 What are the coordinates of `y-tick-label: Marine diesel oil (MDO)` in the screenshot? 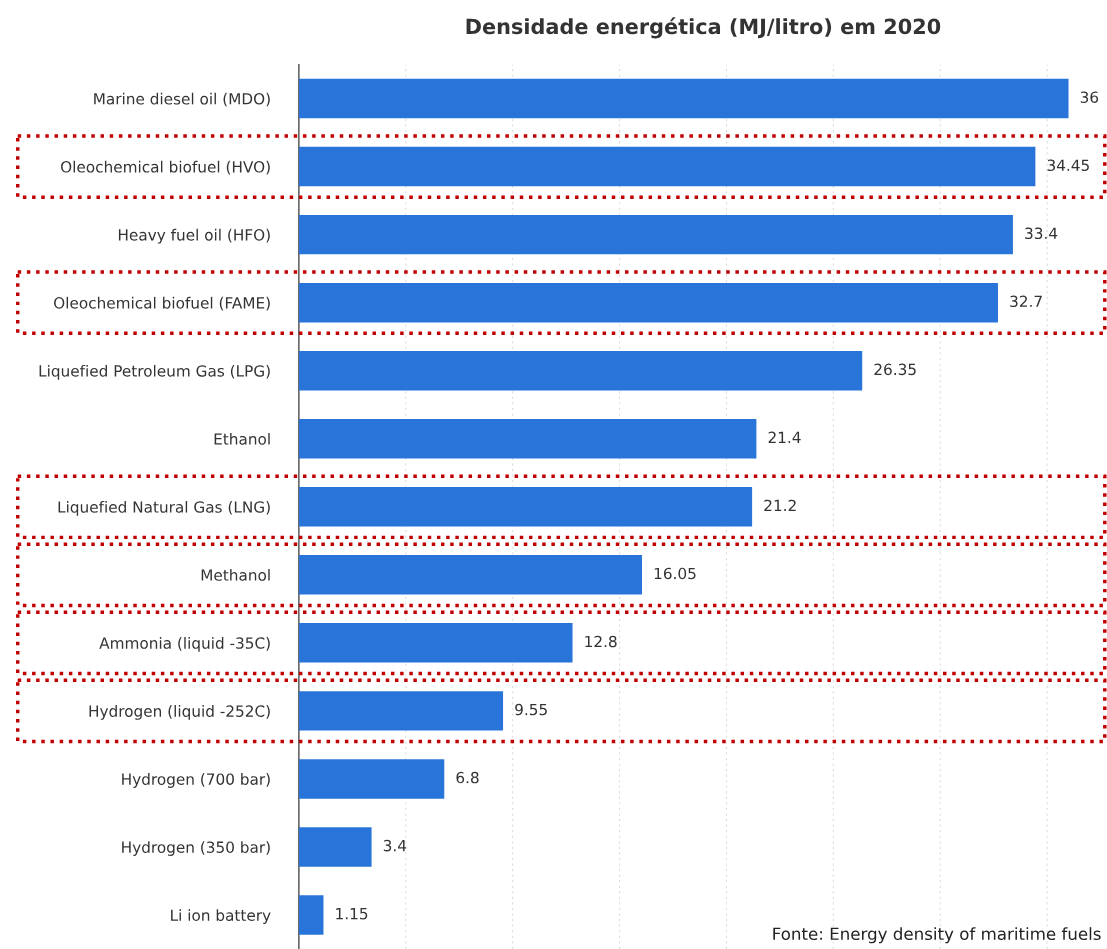 It's located at (182, 99).